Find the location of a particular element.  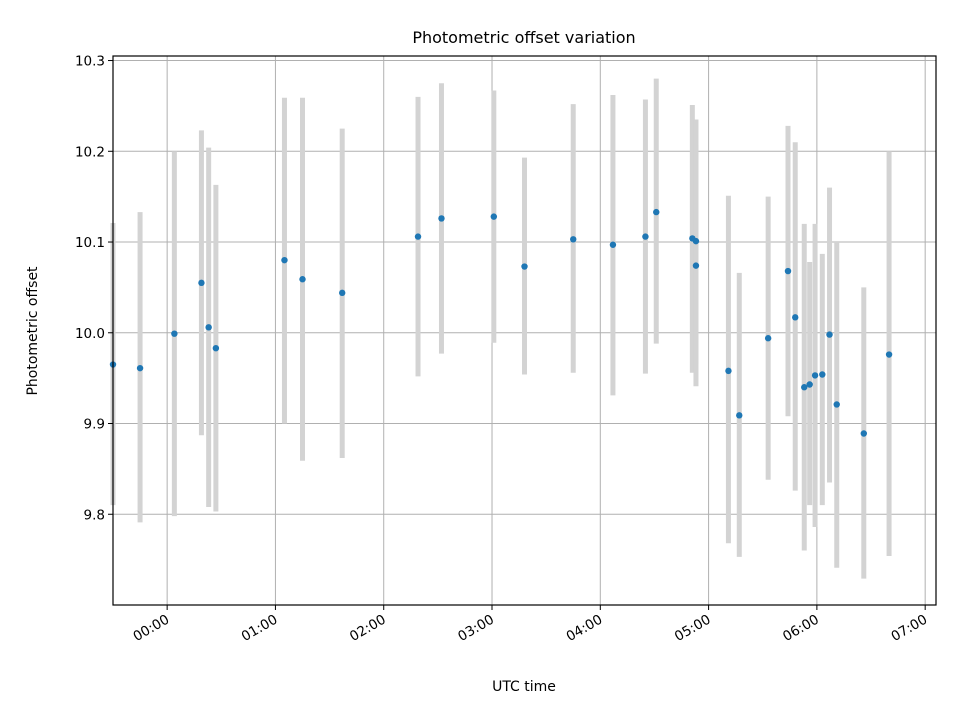

y-tick-label: 10.1 is located at coordinates (90, 243).